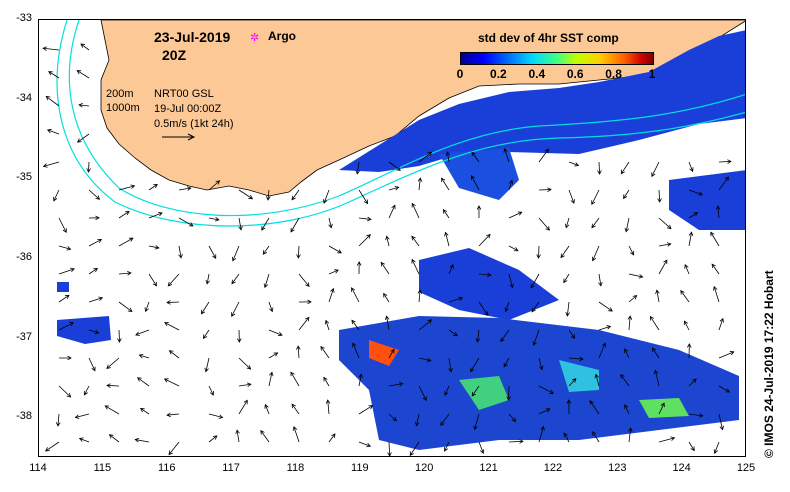 Image resolution: width=790 pixels, height=492 pixels. Describe the element at coordinates (548, 38) in the screenshot. I see `colorbar-title: std dev of 4hr SST comp` at that location.